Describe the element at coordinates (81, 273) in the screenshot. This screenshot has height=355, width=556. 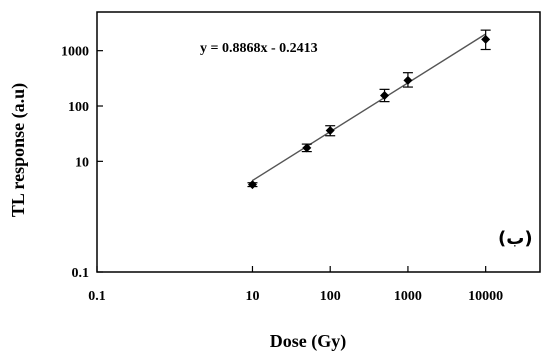
I see `y-tick-label: 0.1` at that location.